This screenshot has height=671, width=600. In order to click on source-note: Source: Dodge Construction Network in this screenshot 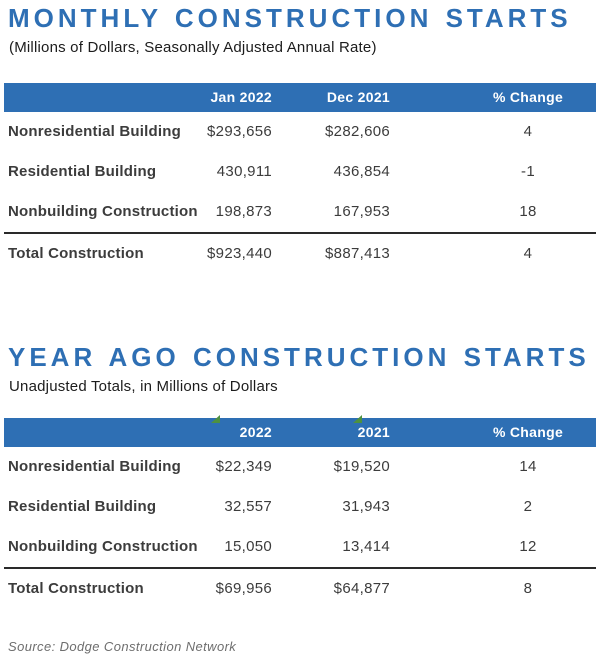, I will do `click(122, 646)`.